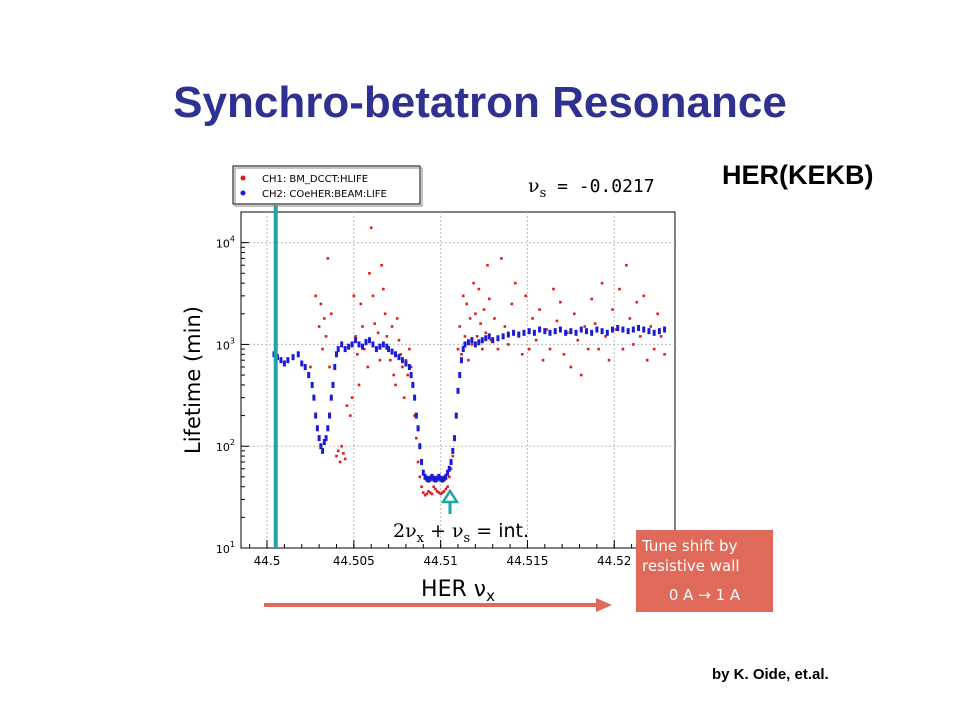 The image size is (960, 720). What do you see at coordinates (704, 571) in the screenshot?
I see `tune-shift-callout: Tune shift by resistive wall 0 A → 1 A` at bounding box center [704, 571].